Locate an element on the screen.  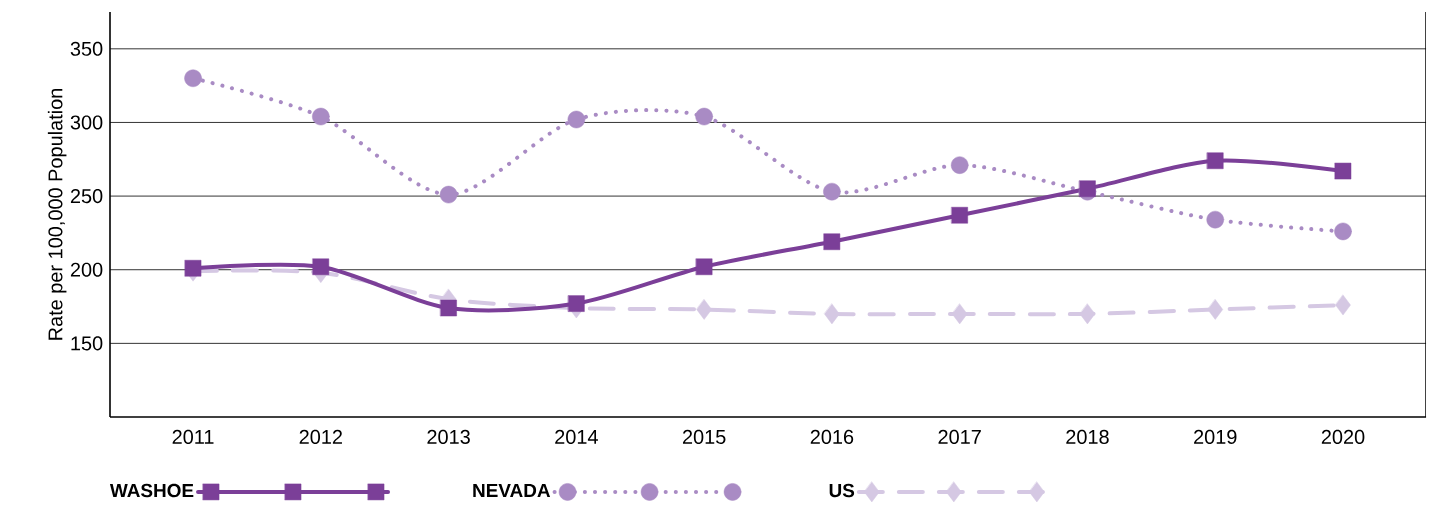
y-tick-label: 150 is located at coordinates (87, 343).